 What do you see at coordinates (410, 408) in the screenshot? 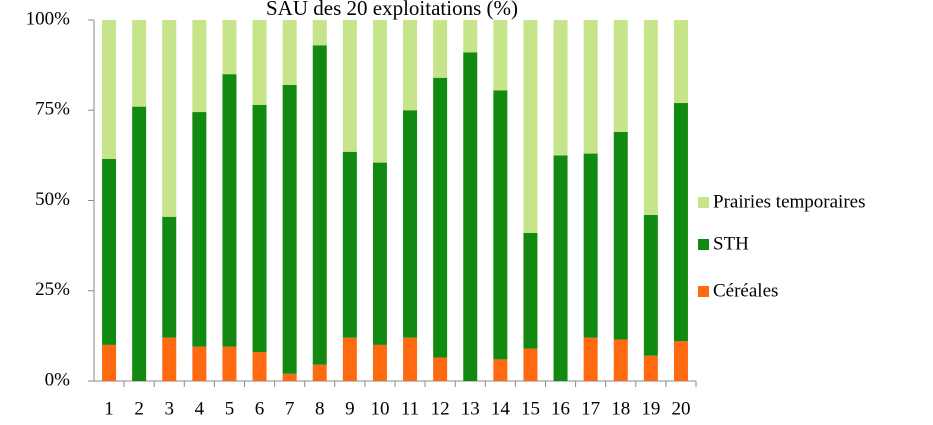
I see `x-tick-label: 11` at bounding box center [410, 408].